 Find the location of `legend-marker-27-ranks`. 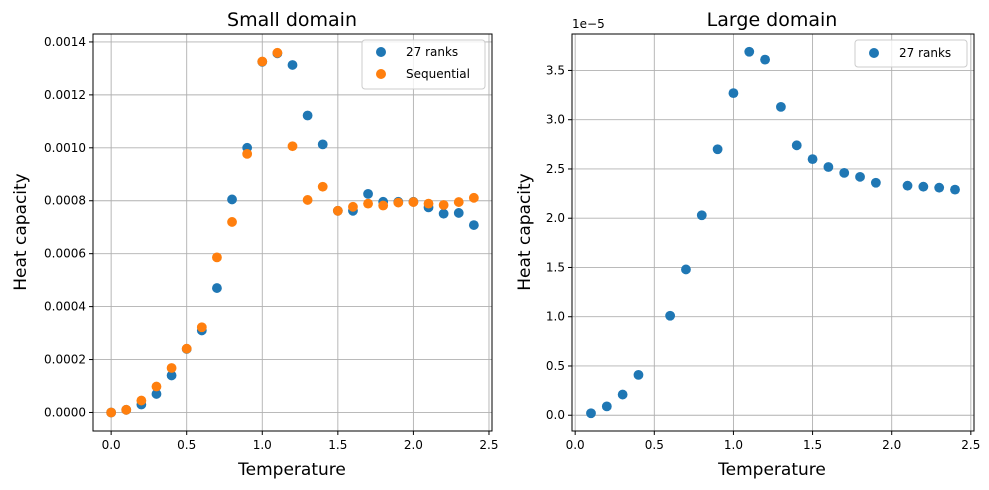

legend-marker-27-ranks is located at coordinates (874, 53).